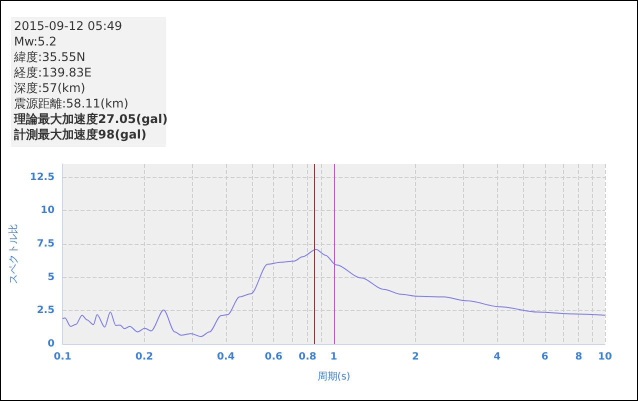  What do you see at coordinates (90, 119) in the screenshot?
I see `text: 理論最大加速度27.05(gal)` at bounding box center [90, 119].